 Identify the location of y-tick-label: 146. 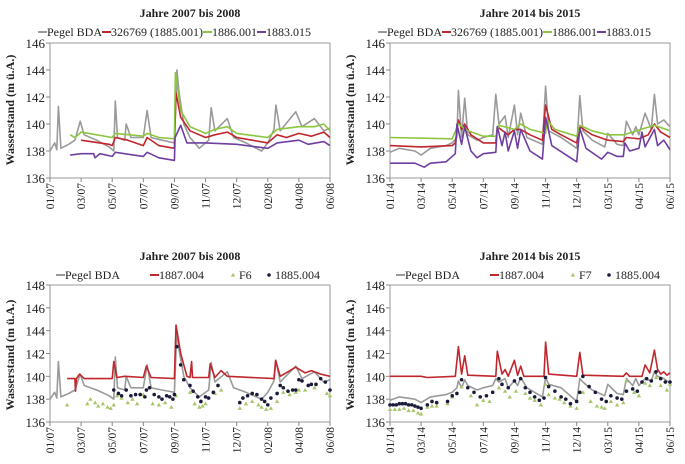
(36, 308).